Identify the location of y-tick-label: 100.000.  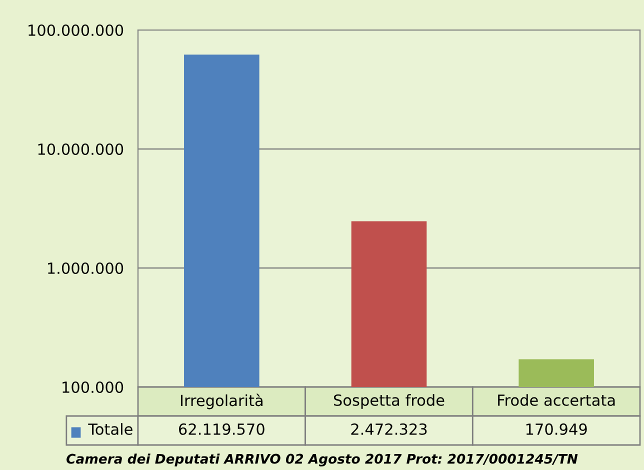
(93, 387).